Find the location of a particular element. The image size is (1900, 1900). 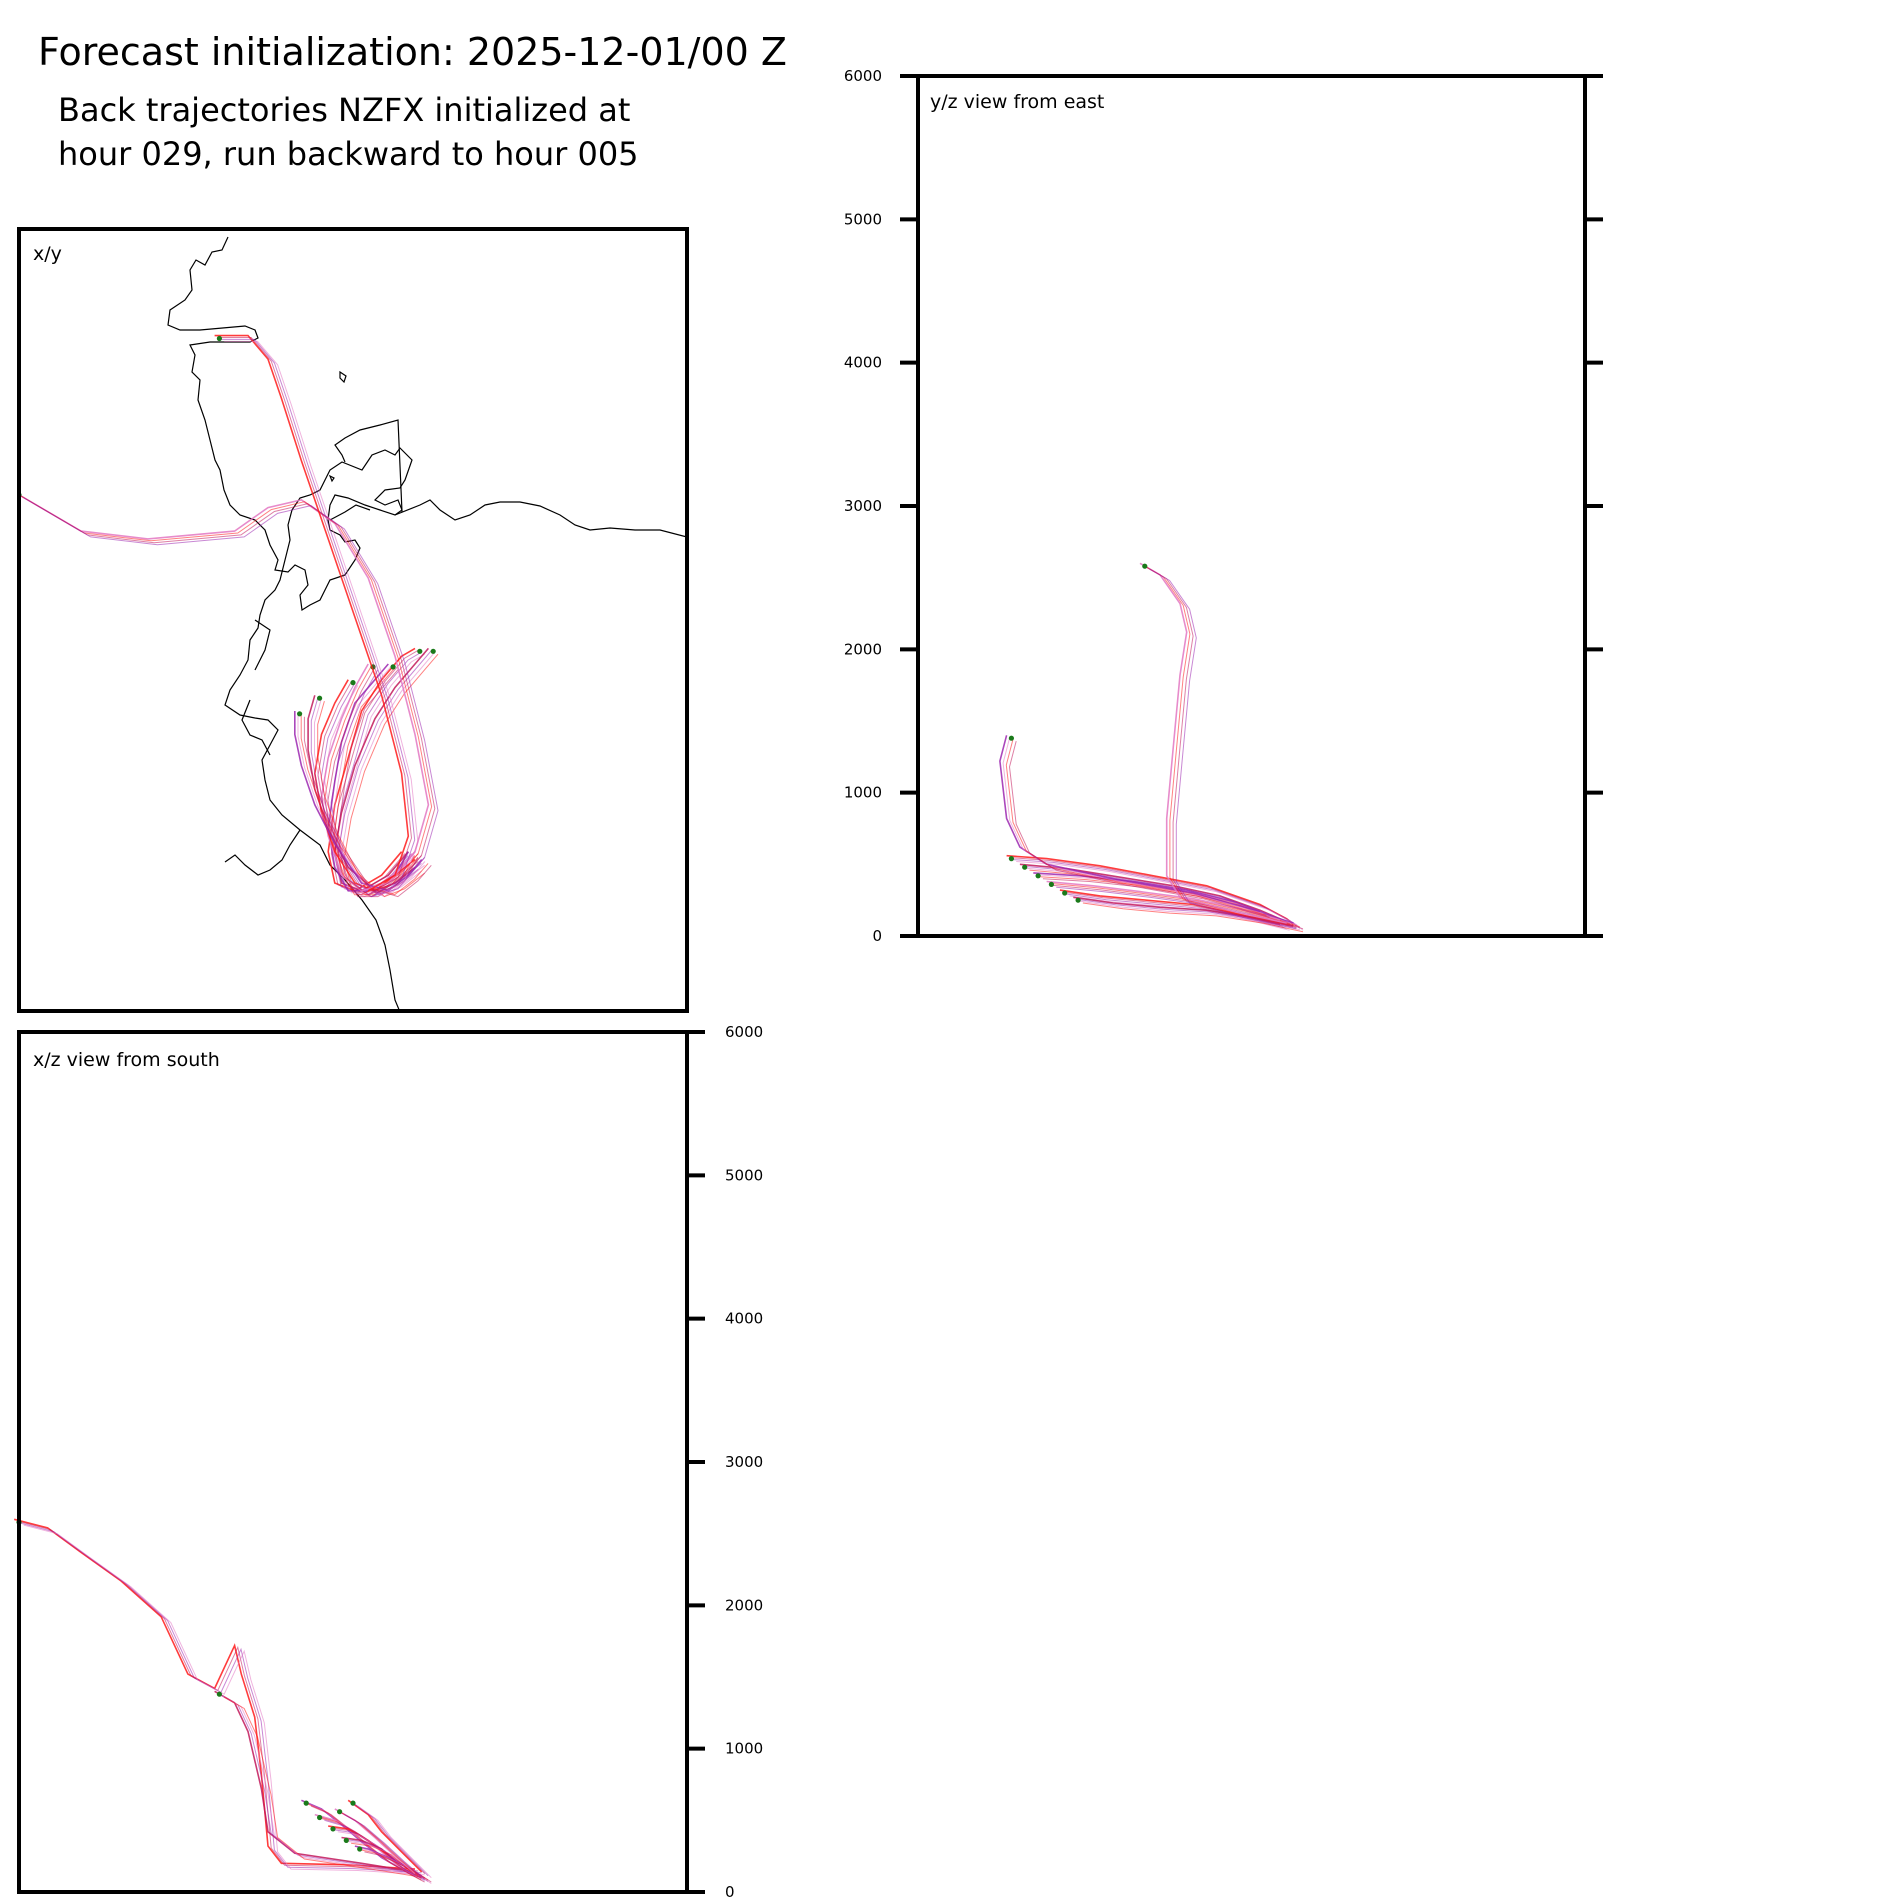

xy-frame is located at coordinates (353, 620).